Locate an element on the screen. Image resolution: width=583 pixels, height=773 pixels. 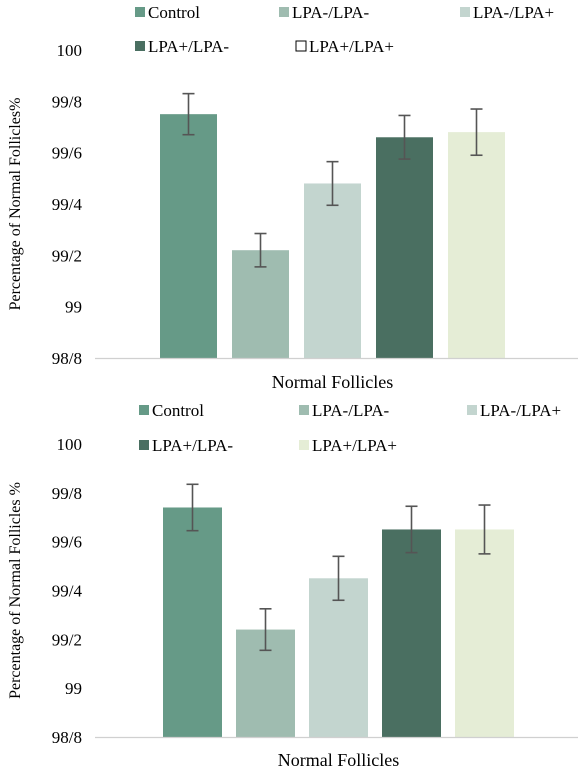
y-axis-label: Percentage of Normal Follicles % is located at coordinates (15, 590).